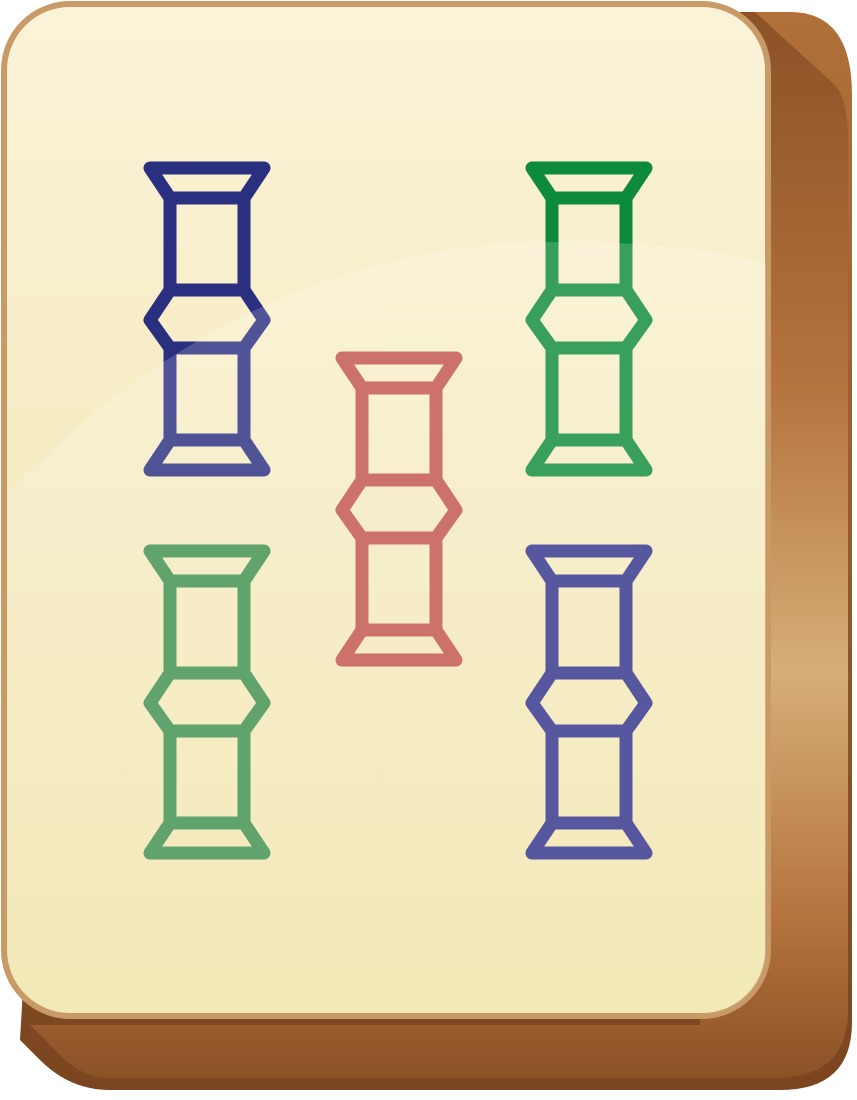 The height and width of the screenshot is (1100, 857). What do you see at coordinates (589, 319) in the screenshot?
I see `stick-top-right` at bounding box center [589, 319].